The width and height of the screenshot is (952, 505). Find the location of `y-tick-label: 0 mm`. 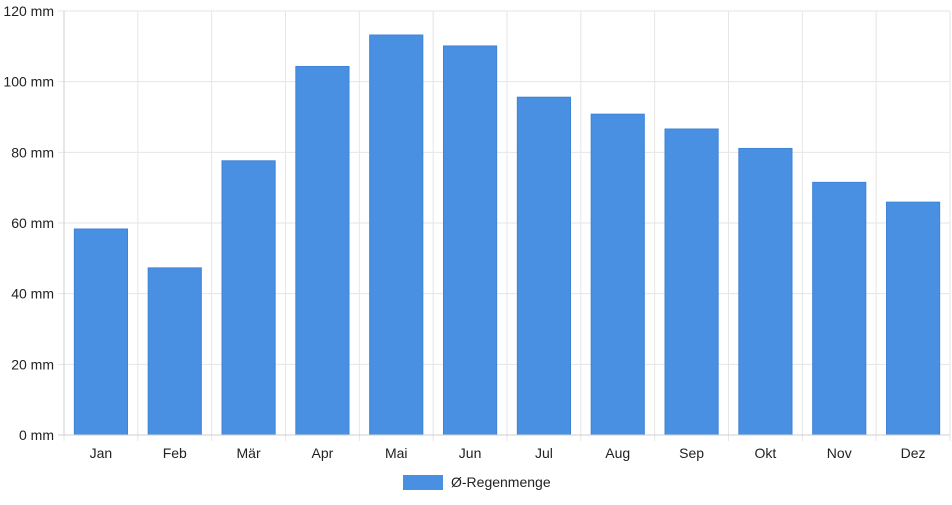

y-tick-label: 0 mm is located at coordinates (36, 435).